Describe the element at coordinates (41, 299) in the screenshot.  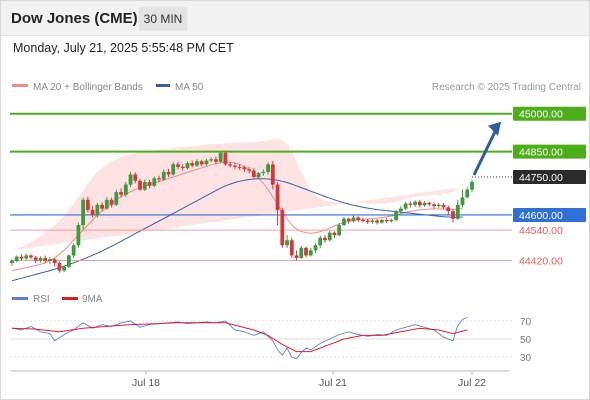
I see `rsi-legend-label: RSI` at that location.